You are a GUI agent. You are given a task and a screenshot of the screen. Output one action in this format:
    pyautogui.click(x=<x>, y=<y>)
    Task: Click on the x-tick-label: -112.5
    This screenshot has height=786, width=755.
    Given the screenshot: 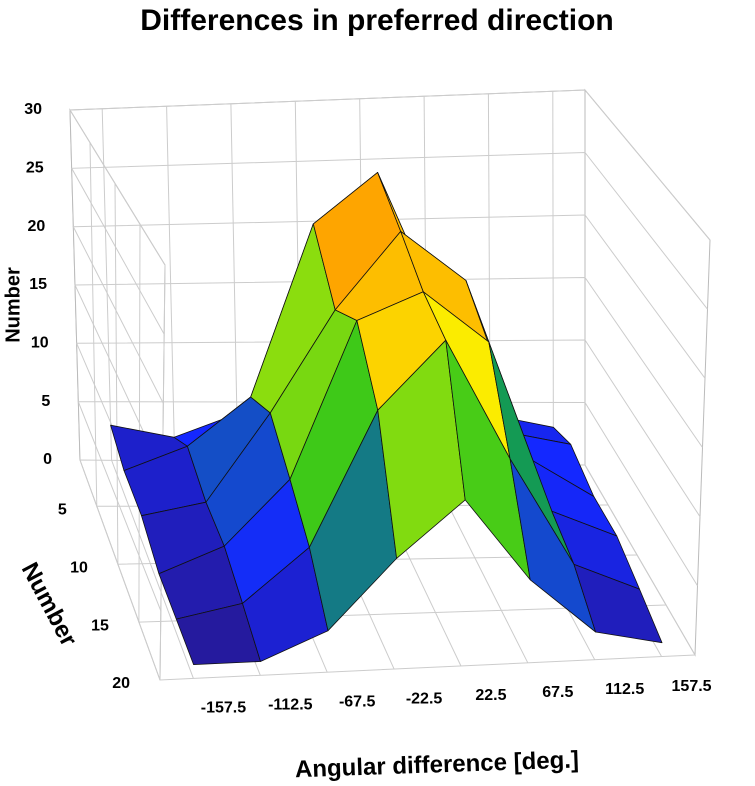 What is the action you would take?
    pyautogui.click(x=290, y=705)
    